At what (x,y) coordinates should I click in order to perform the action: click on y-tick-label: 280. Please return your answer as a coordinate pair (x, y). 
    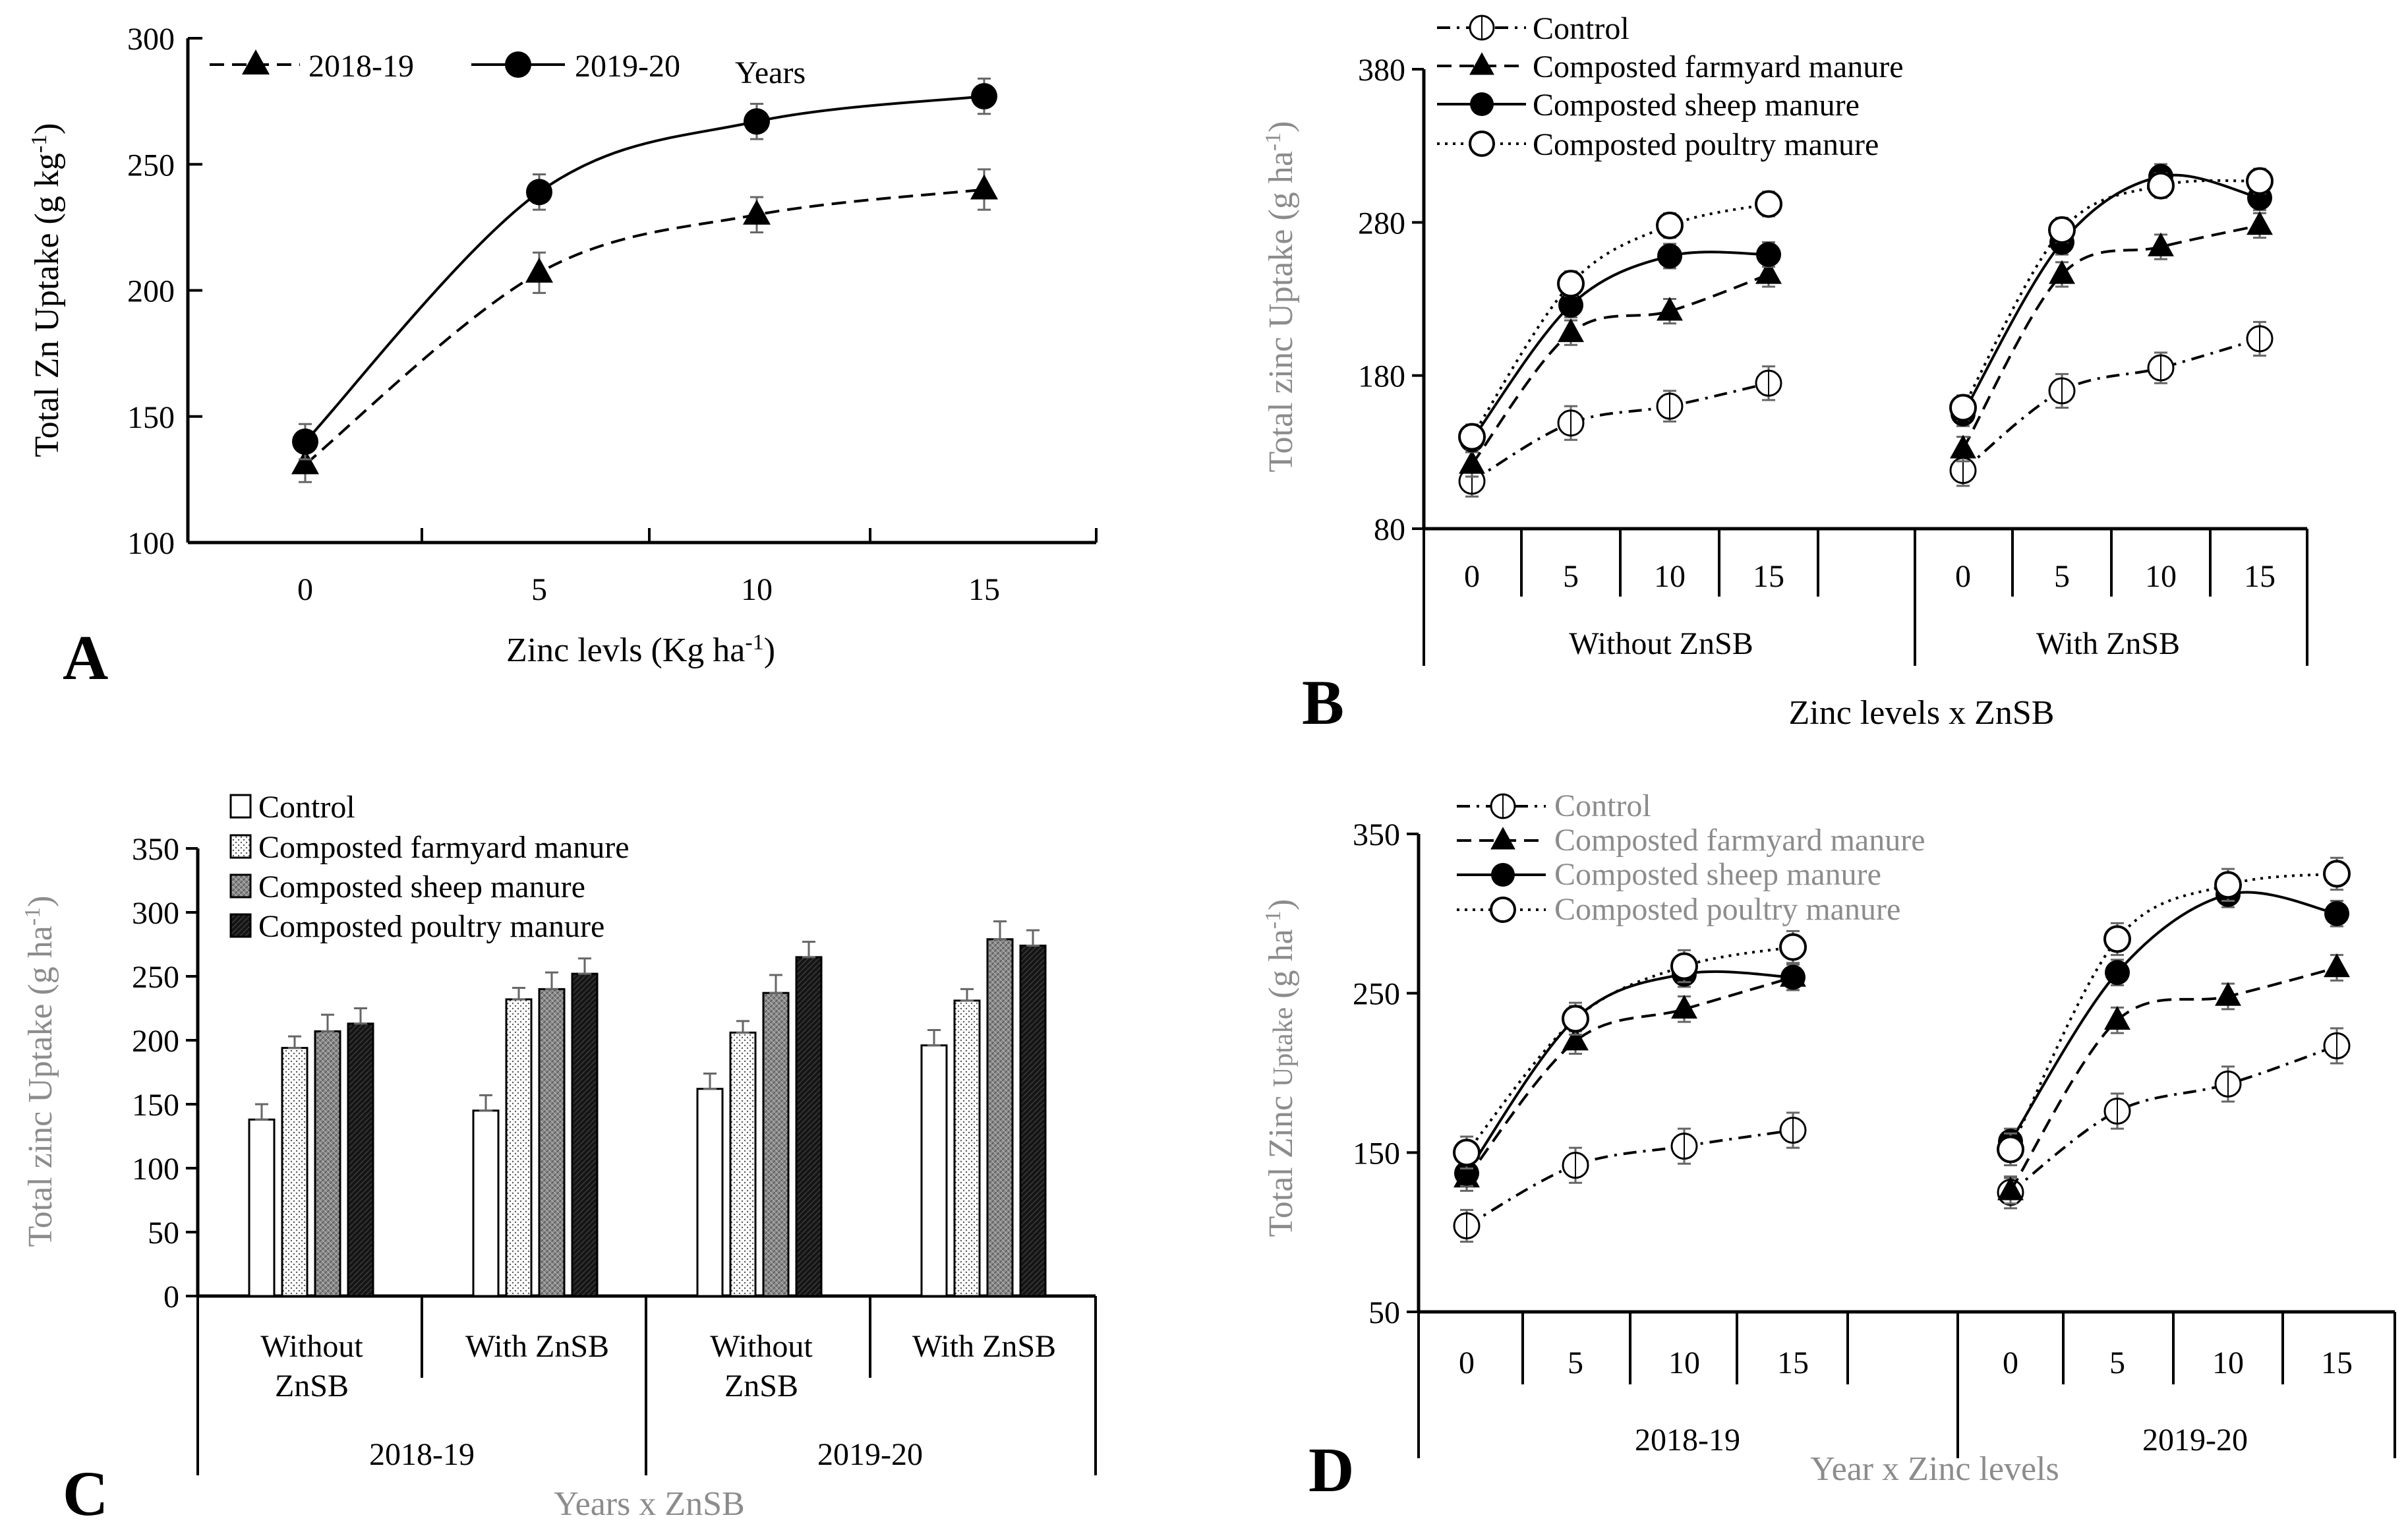
    Looking at the image, I should click on (1381, 223).